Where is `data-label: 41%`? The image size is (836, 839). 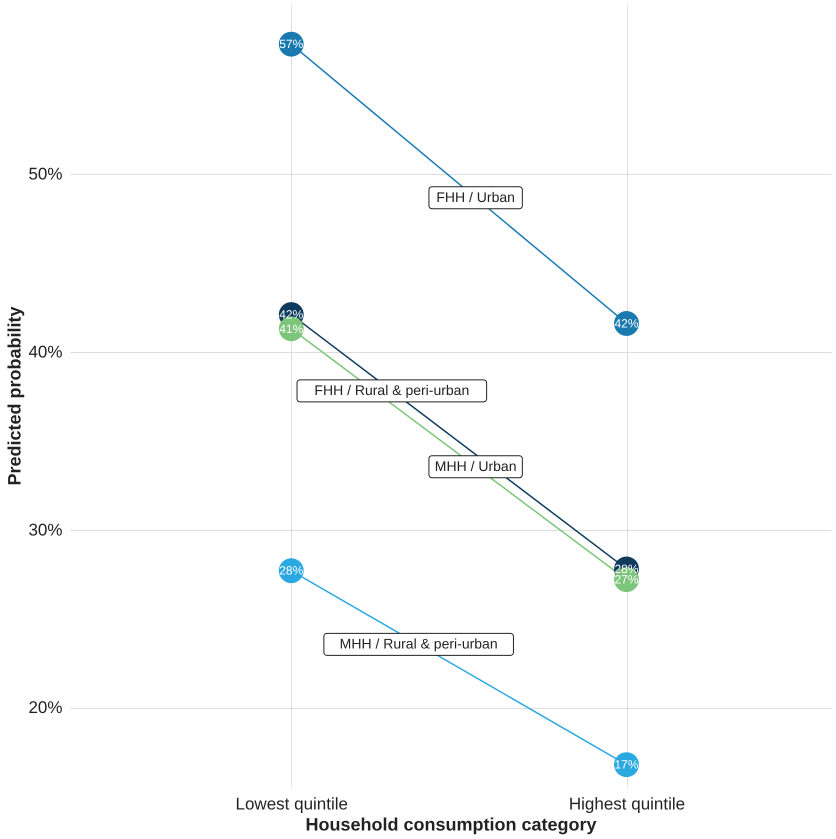
data-label: 41% is located at coordinates (291, 329).